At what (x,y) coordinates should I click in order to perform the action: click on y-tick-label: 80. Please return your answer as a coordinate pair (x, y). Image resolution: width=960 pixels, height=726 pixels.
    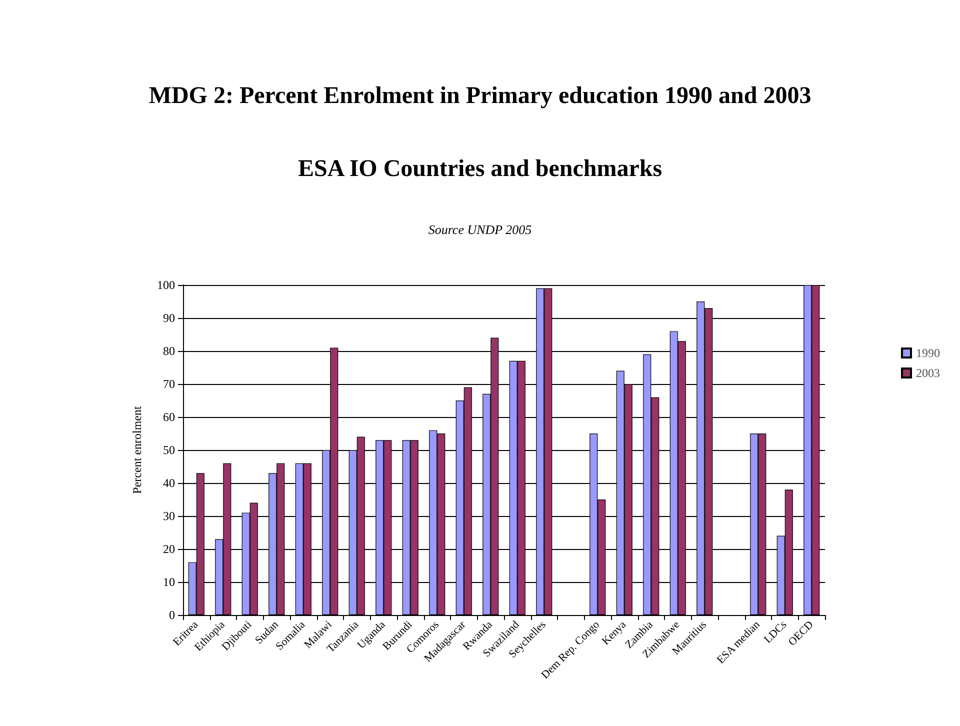
    Looking at the image, I should click on (169, 351).